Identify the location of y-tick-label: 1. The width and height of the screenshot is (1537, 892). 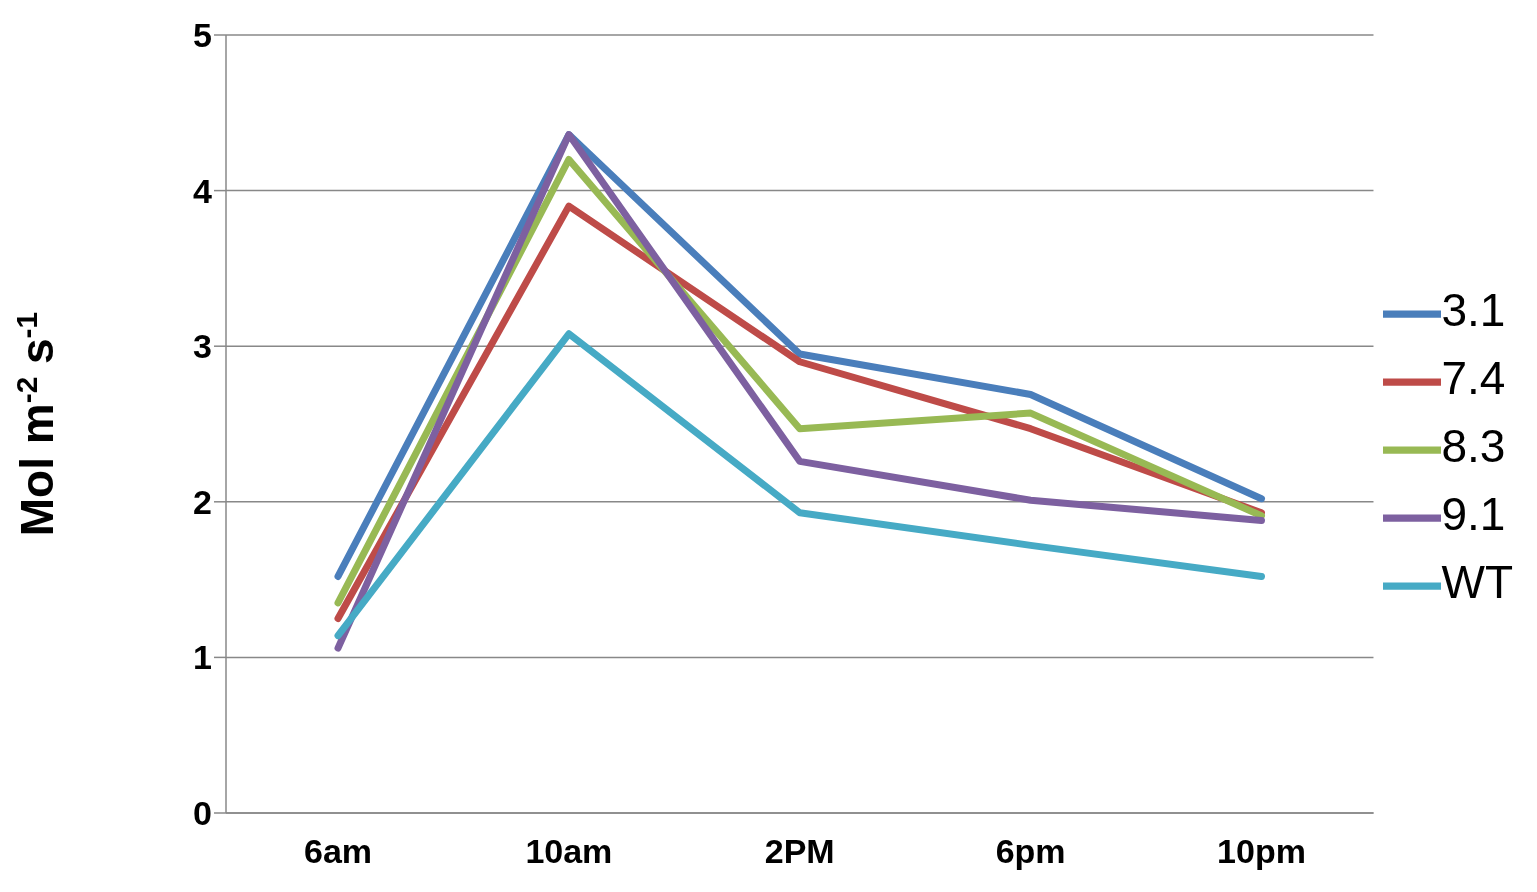
(202, 657).